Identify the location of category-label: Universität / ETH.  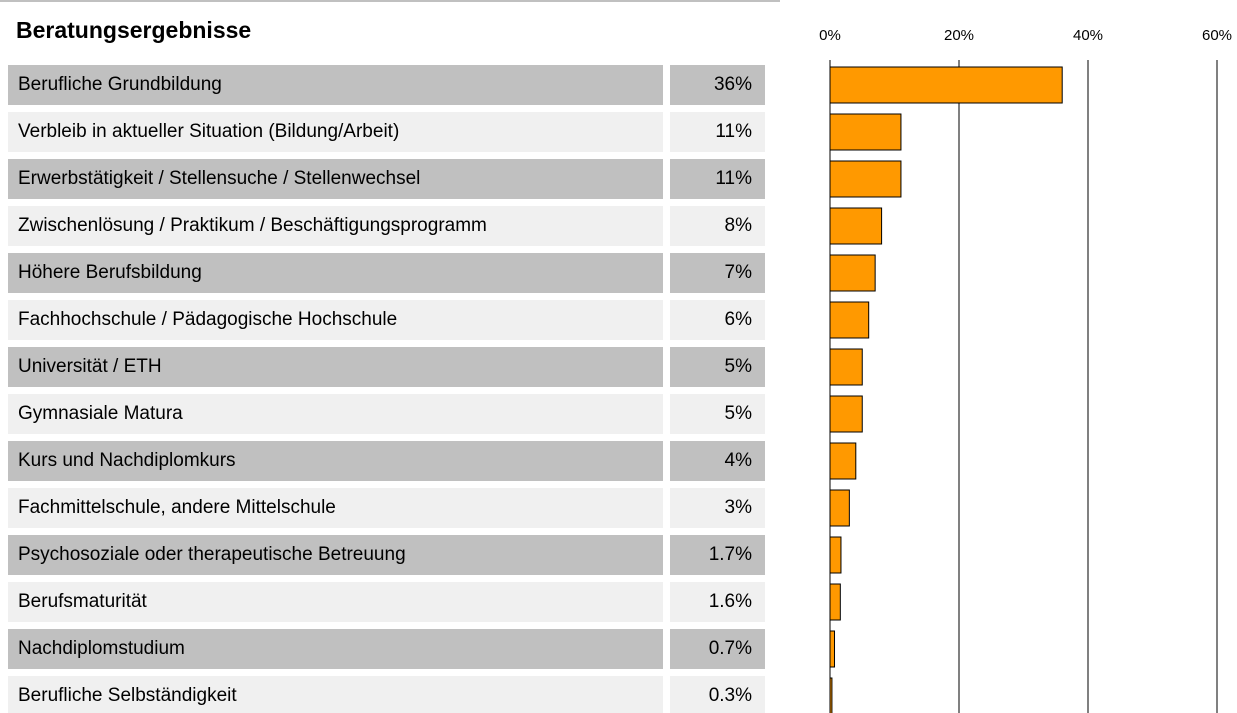
(90, 366).